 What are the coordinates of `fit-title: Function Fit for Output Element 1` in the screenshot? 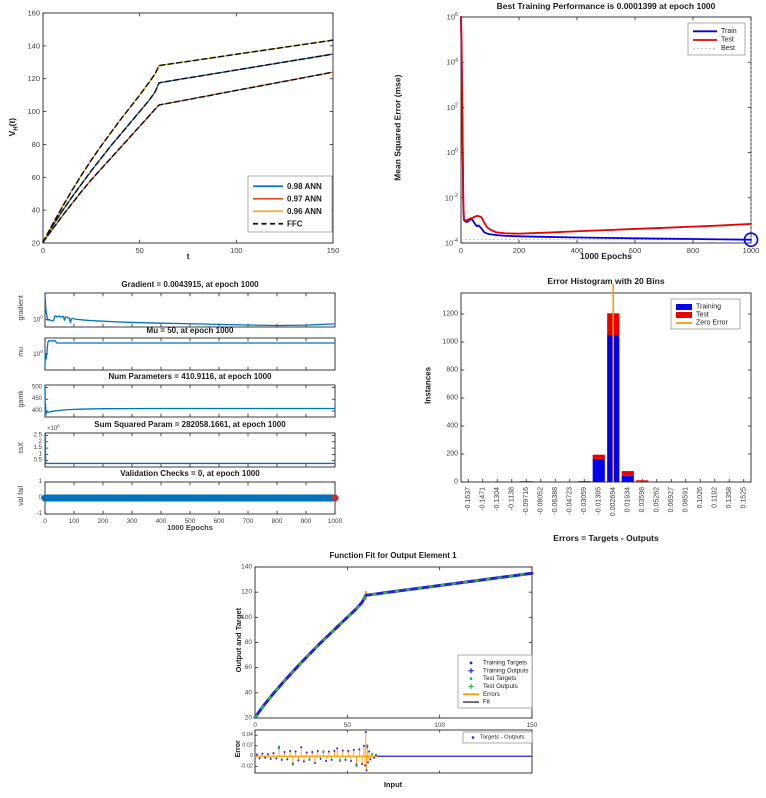 It's located at (393, 555).